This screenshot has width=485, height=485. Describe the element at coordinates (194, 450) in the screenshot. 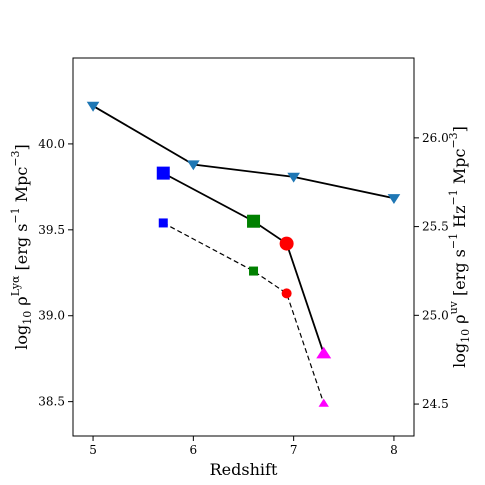

I see `x-tick-label: 6` at that location.